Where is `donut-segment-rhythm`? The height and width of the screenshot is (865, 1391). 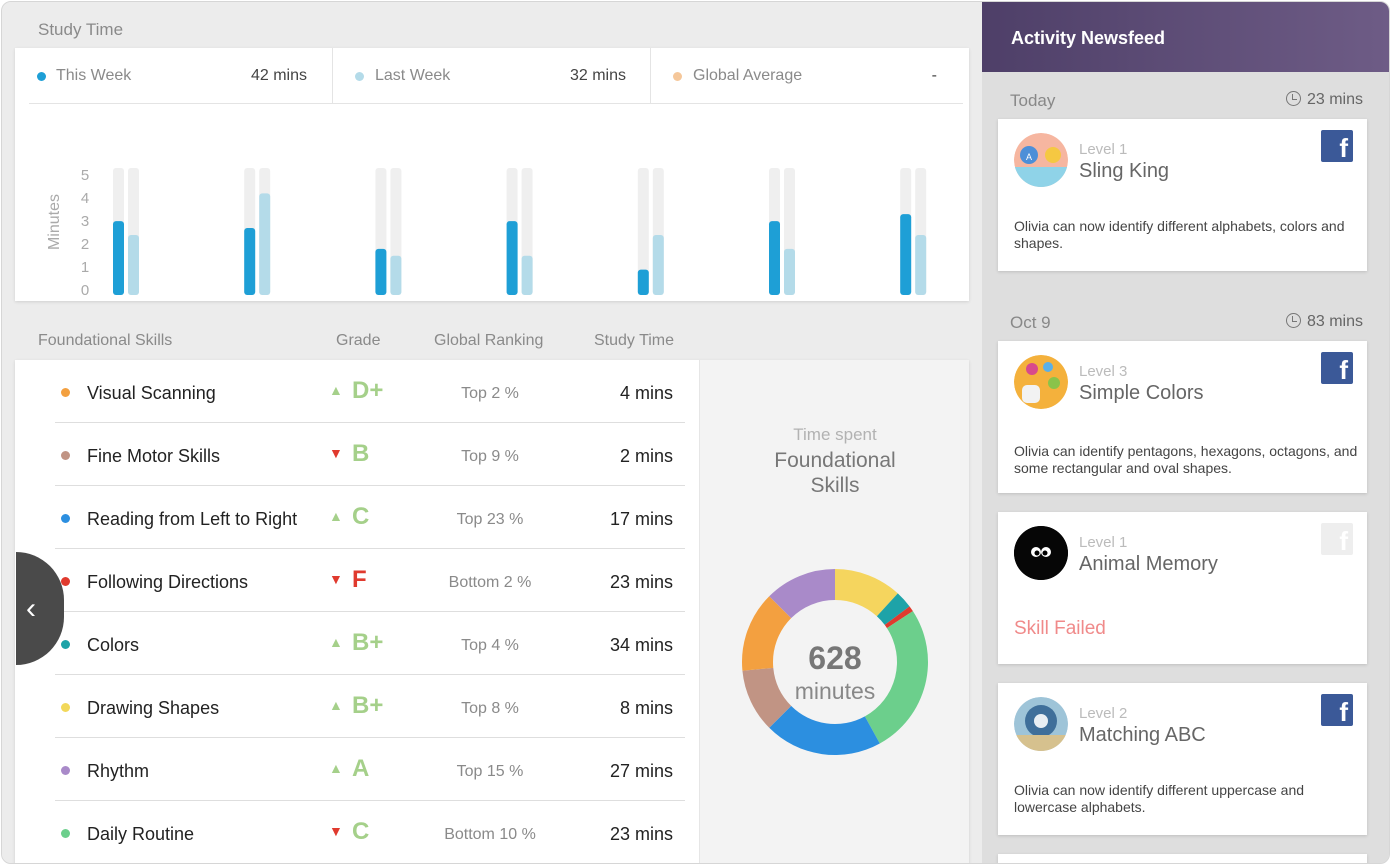 donut-segment-rhythm is located at coordinates (802, 594).